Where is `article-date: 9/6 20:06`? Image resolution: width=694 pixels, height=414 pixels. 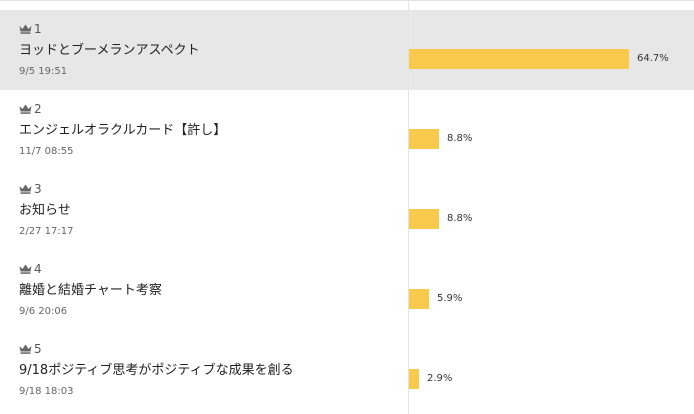 article-date: 9/6 20:06 is located at coordinates (43, 311).